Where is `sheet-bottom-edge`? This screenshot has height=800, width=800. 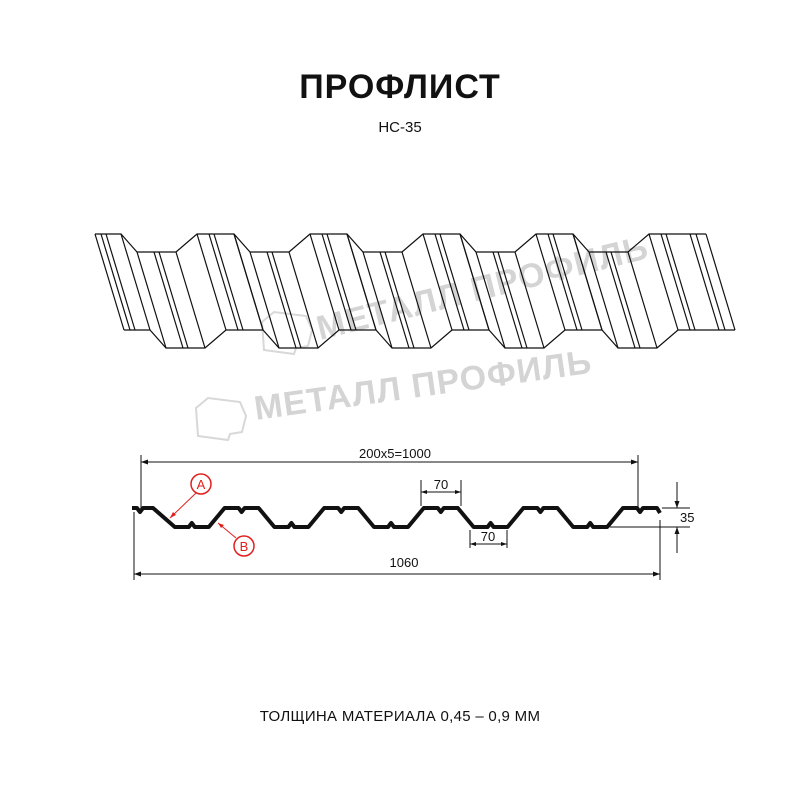
sheet-bottom-edge is located at coordinates (429, 339).